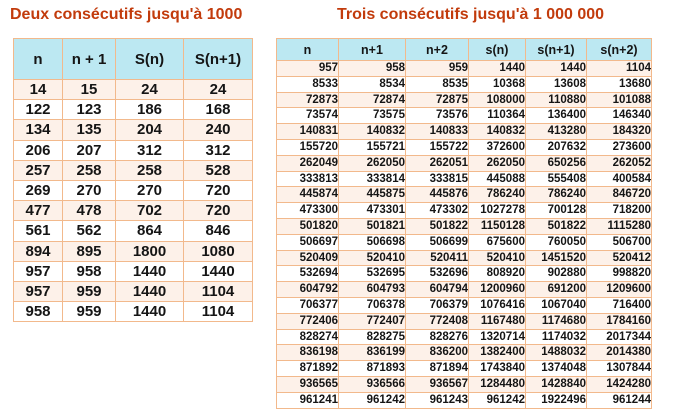 This screenshot has width=685, height=417. I want to click on table-cell: 110364, so click(497, 116).